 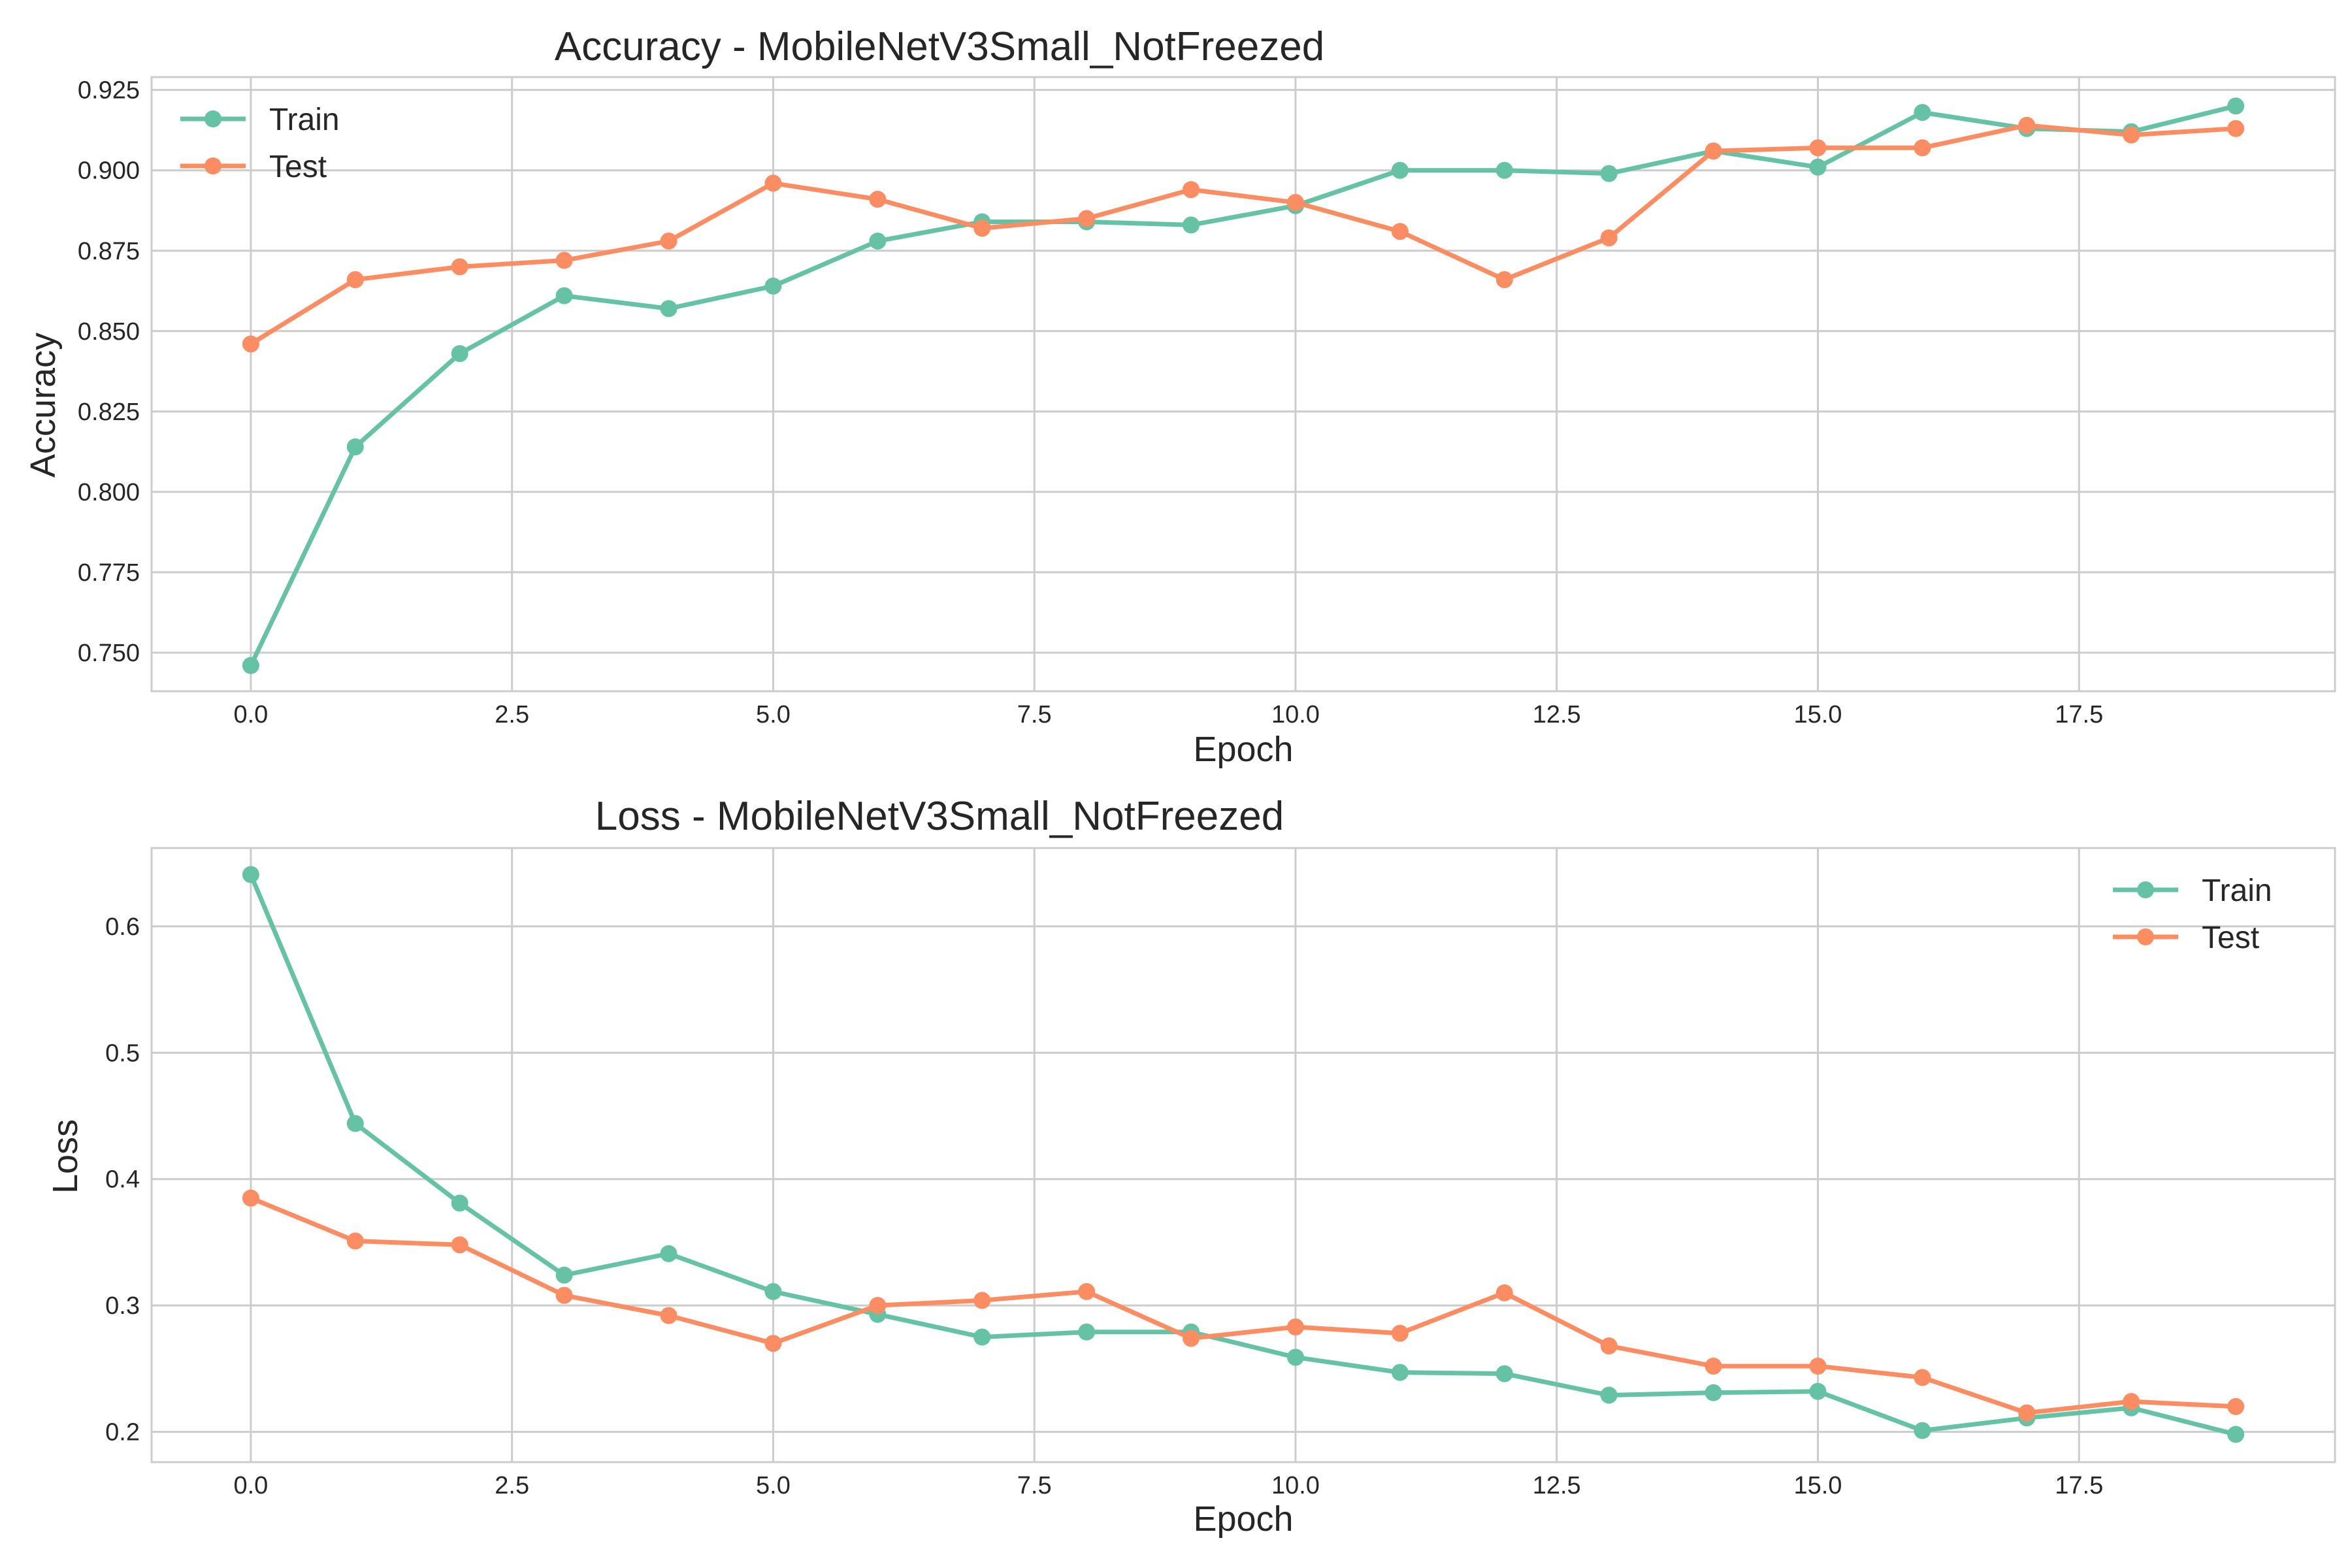 What do you see at coordinates (109, 332) in the screenshot?
I see `y-tick-label: 0.850` at bounding box center [109, 332].